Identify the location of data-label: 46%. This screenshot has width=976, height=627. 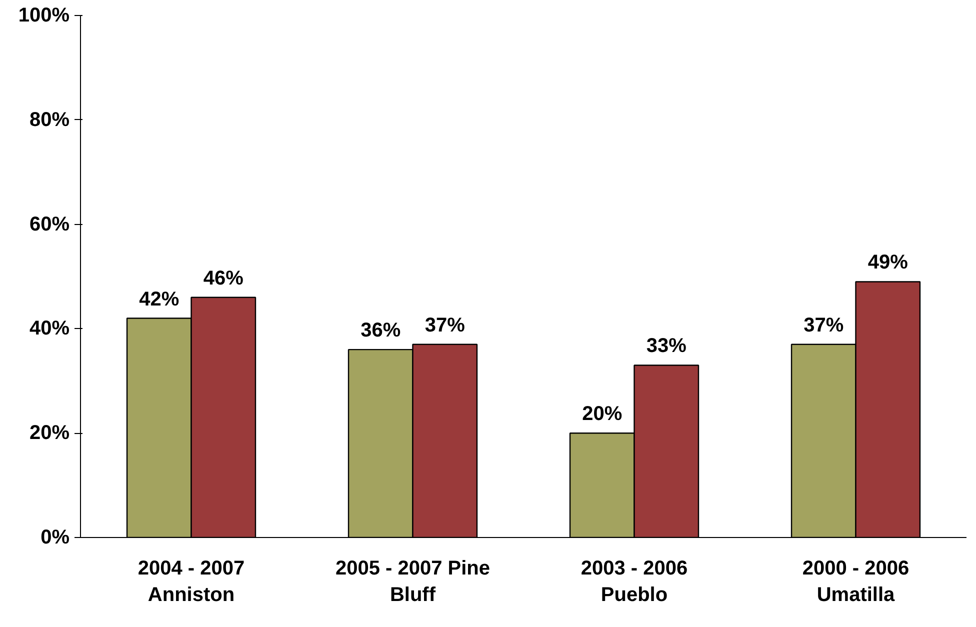
(223, 278).